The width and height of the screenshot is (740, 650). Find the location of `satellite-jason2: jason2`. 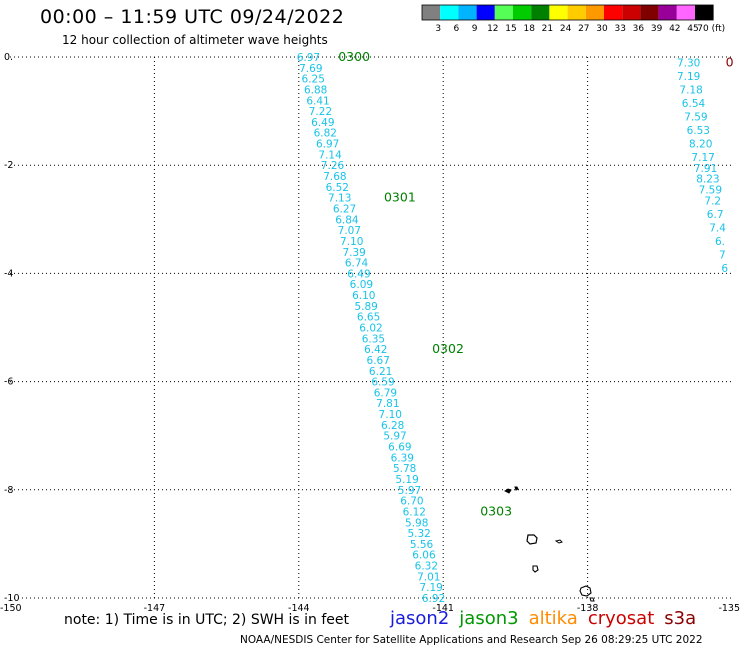

satellite-jason2: jason2 is located at coordinates (420, 618).